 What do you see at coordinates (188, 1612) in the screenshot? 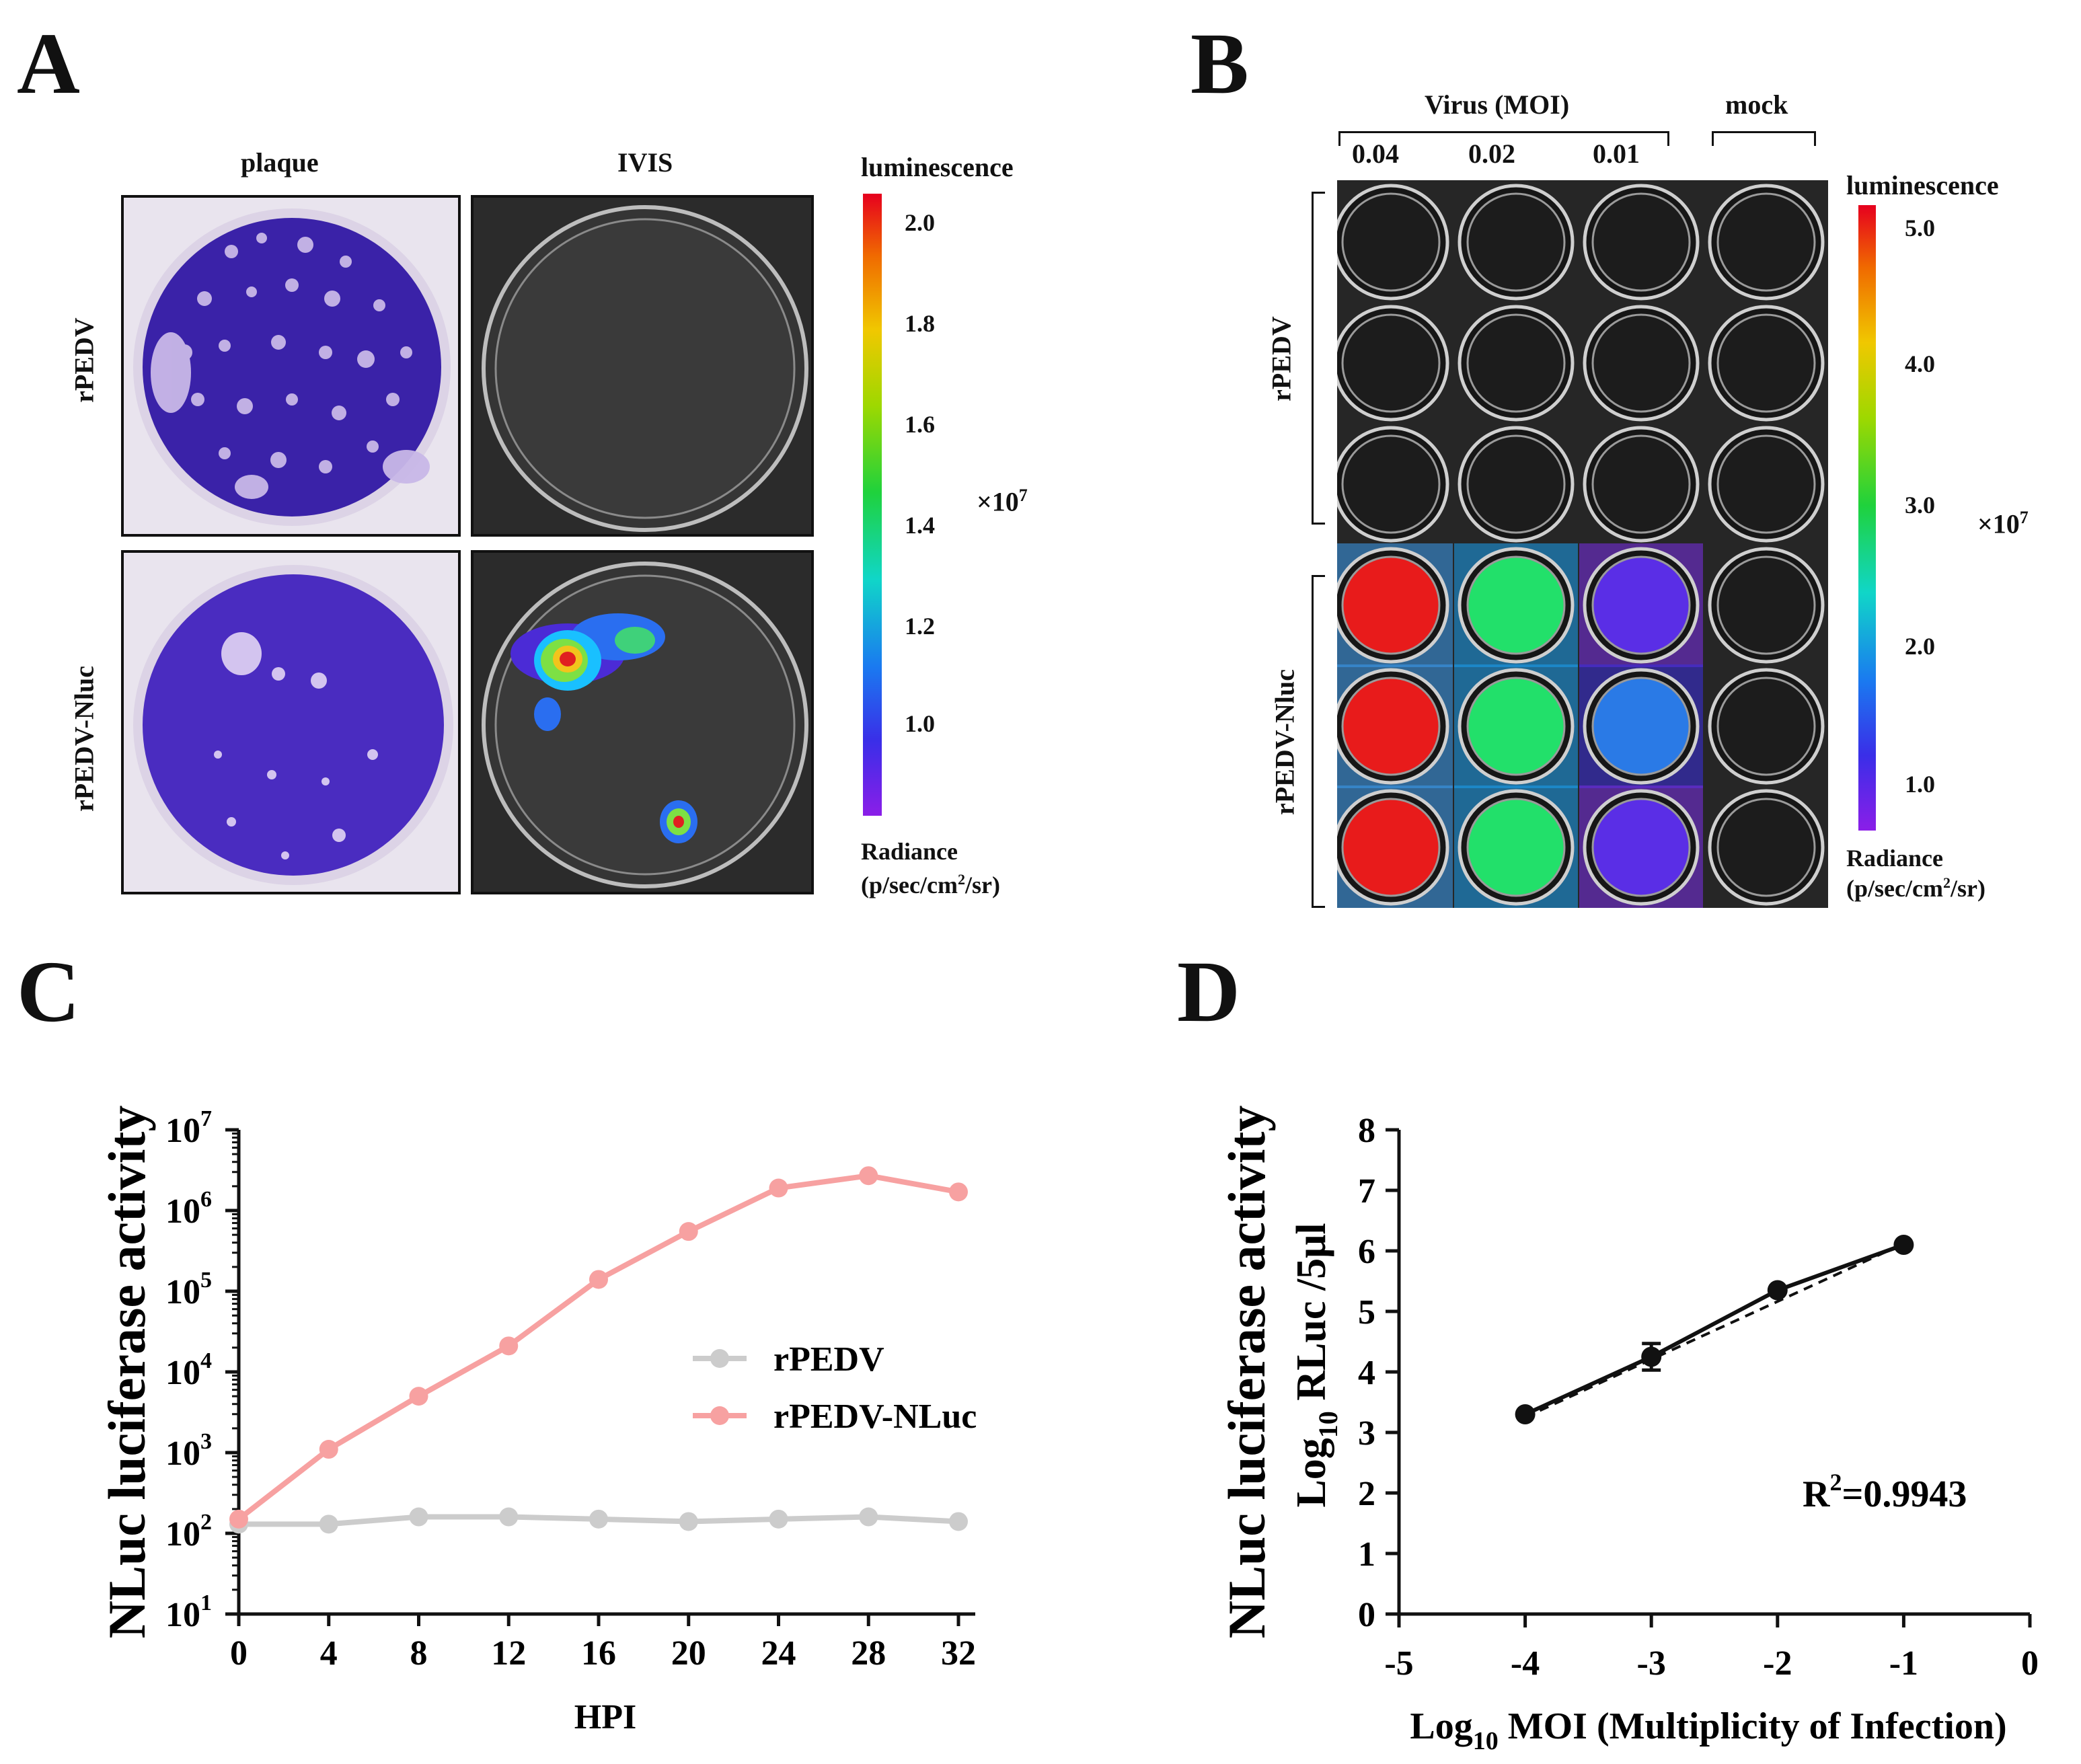
I see `c-y-tick-label: 10¹` at bounding box center [188, 1612].